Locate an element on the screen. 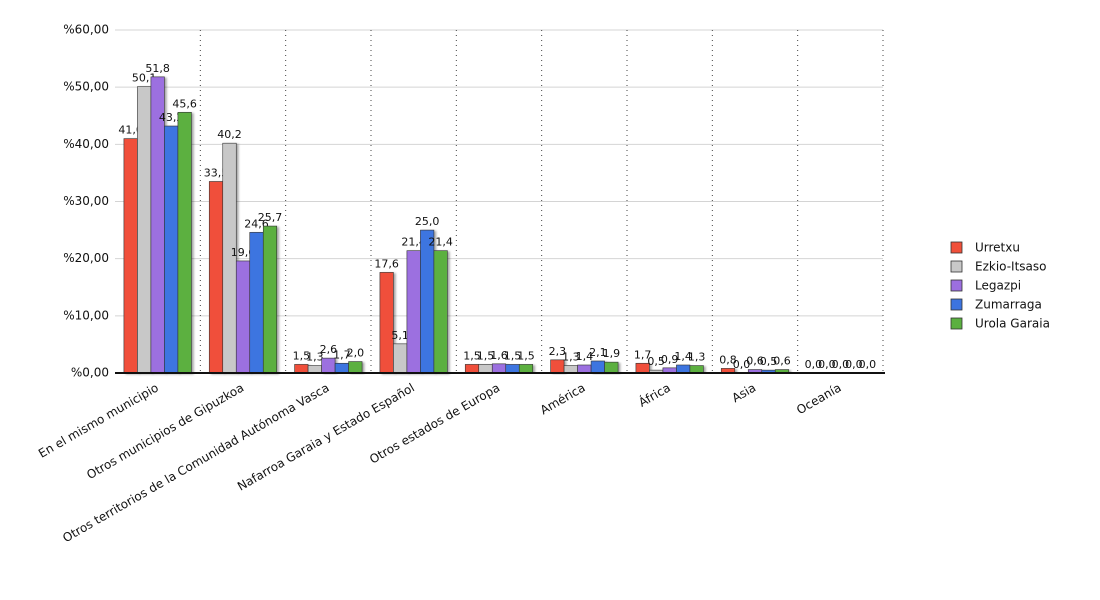  y-tick-label: %10,00 is located at coordinates (86, 315).